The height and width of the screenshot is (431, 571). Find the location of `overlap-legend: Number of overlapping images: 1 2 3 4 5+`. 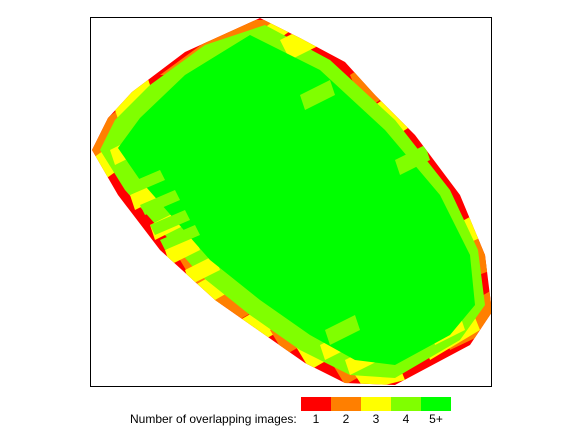

overlap-legend: Number of overlapping images: 1 2 3 4 5+ is located at coordinates (285, 413).